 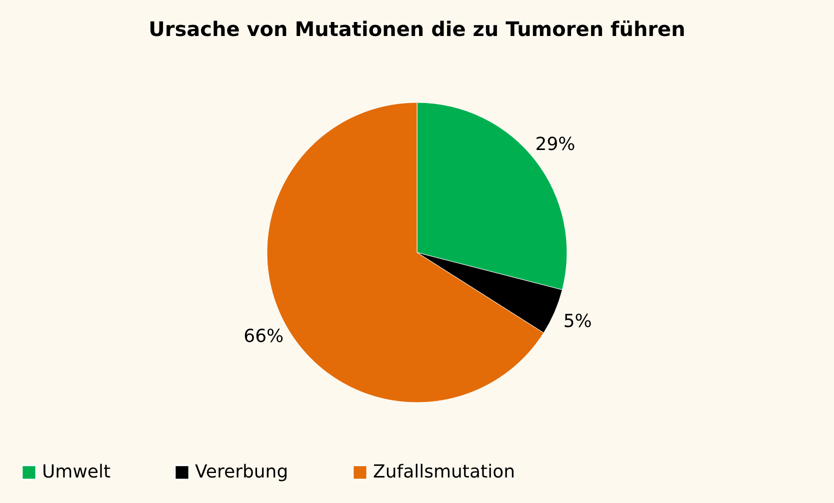 I want to click on legend-label: Umwelt, so click(x=76, y=471).